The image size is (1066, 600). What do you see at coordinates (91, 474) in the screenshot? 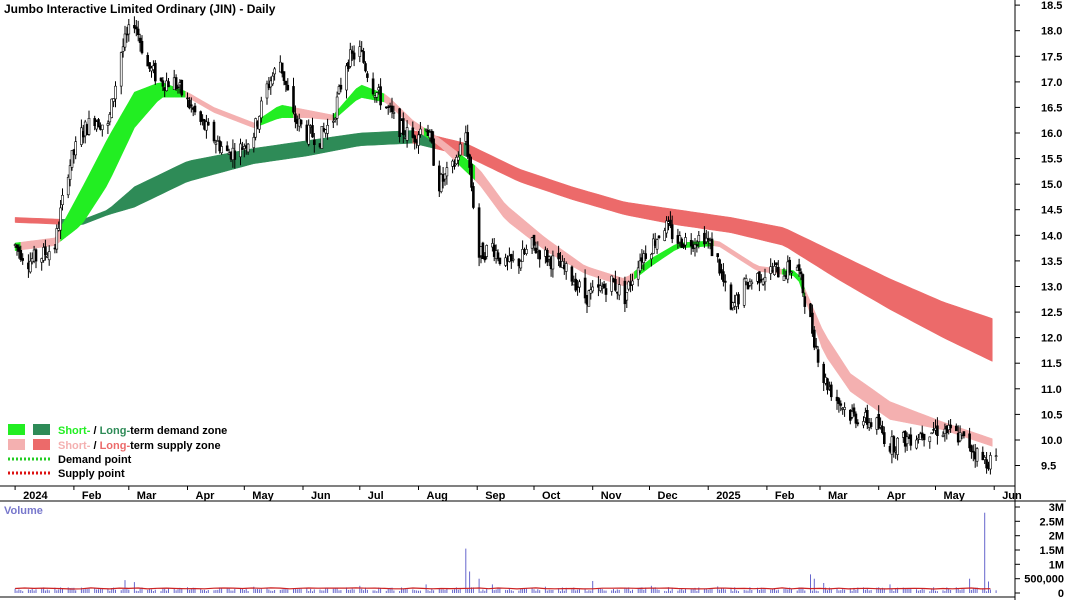
I see `legend-supply-point-label: Supply point` at bounding box center [91, 474].